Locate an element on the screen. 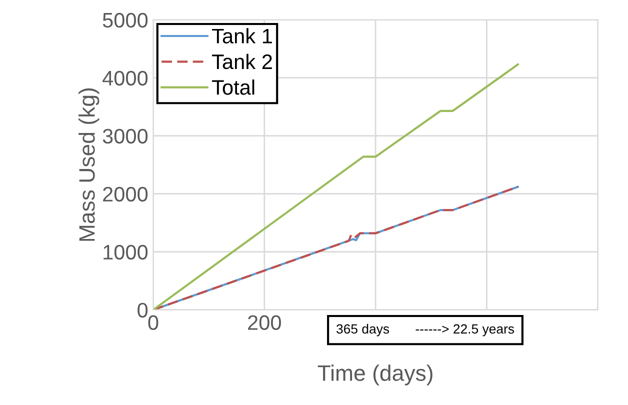 This screenshot has height=405, width=628. x-axis-title: Time (days) is located at coordinates (375, 375).